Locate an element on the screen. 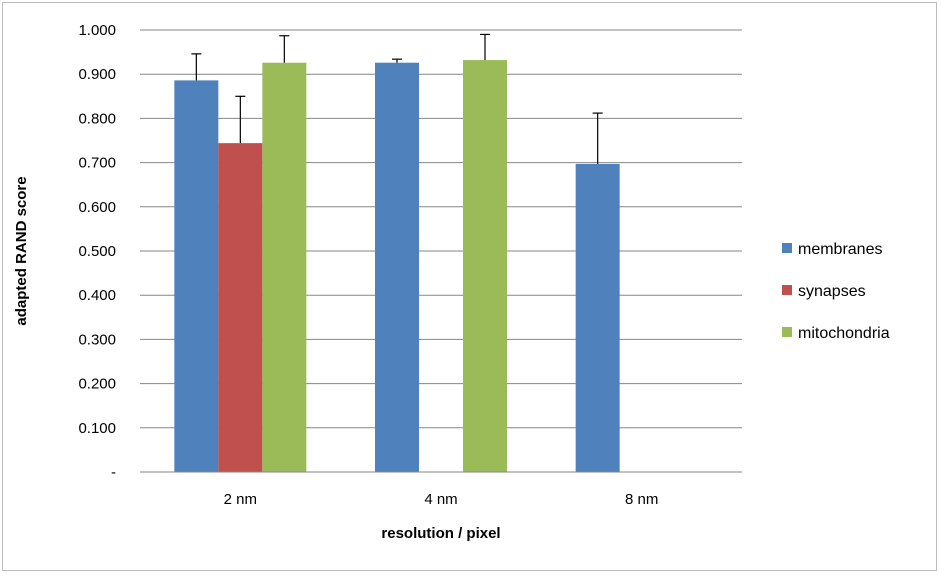  y-tick-label: 0.700 is located at coordinates (97, 163).